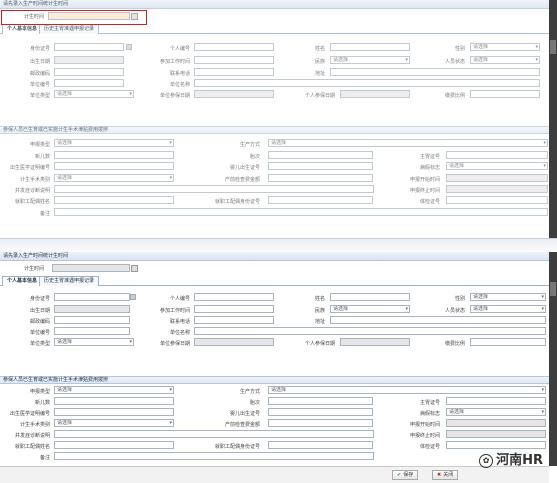 The width and height of the screenshot is (557, 483). Describe the element at coordinates (69, 29) in the screenshot. I see `tab-history: 历史主胃准遇申报记录` at that location.